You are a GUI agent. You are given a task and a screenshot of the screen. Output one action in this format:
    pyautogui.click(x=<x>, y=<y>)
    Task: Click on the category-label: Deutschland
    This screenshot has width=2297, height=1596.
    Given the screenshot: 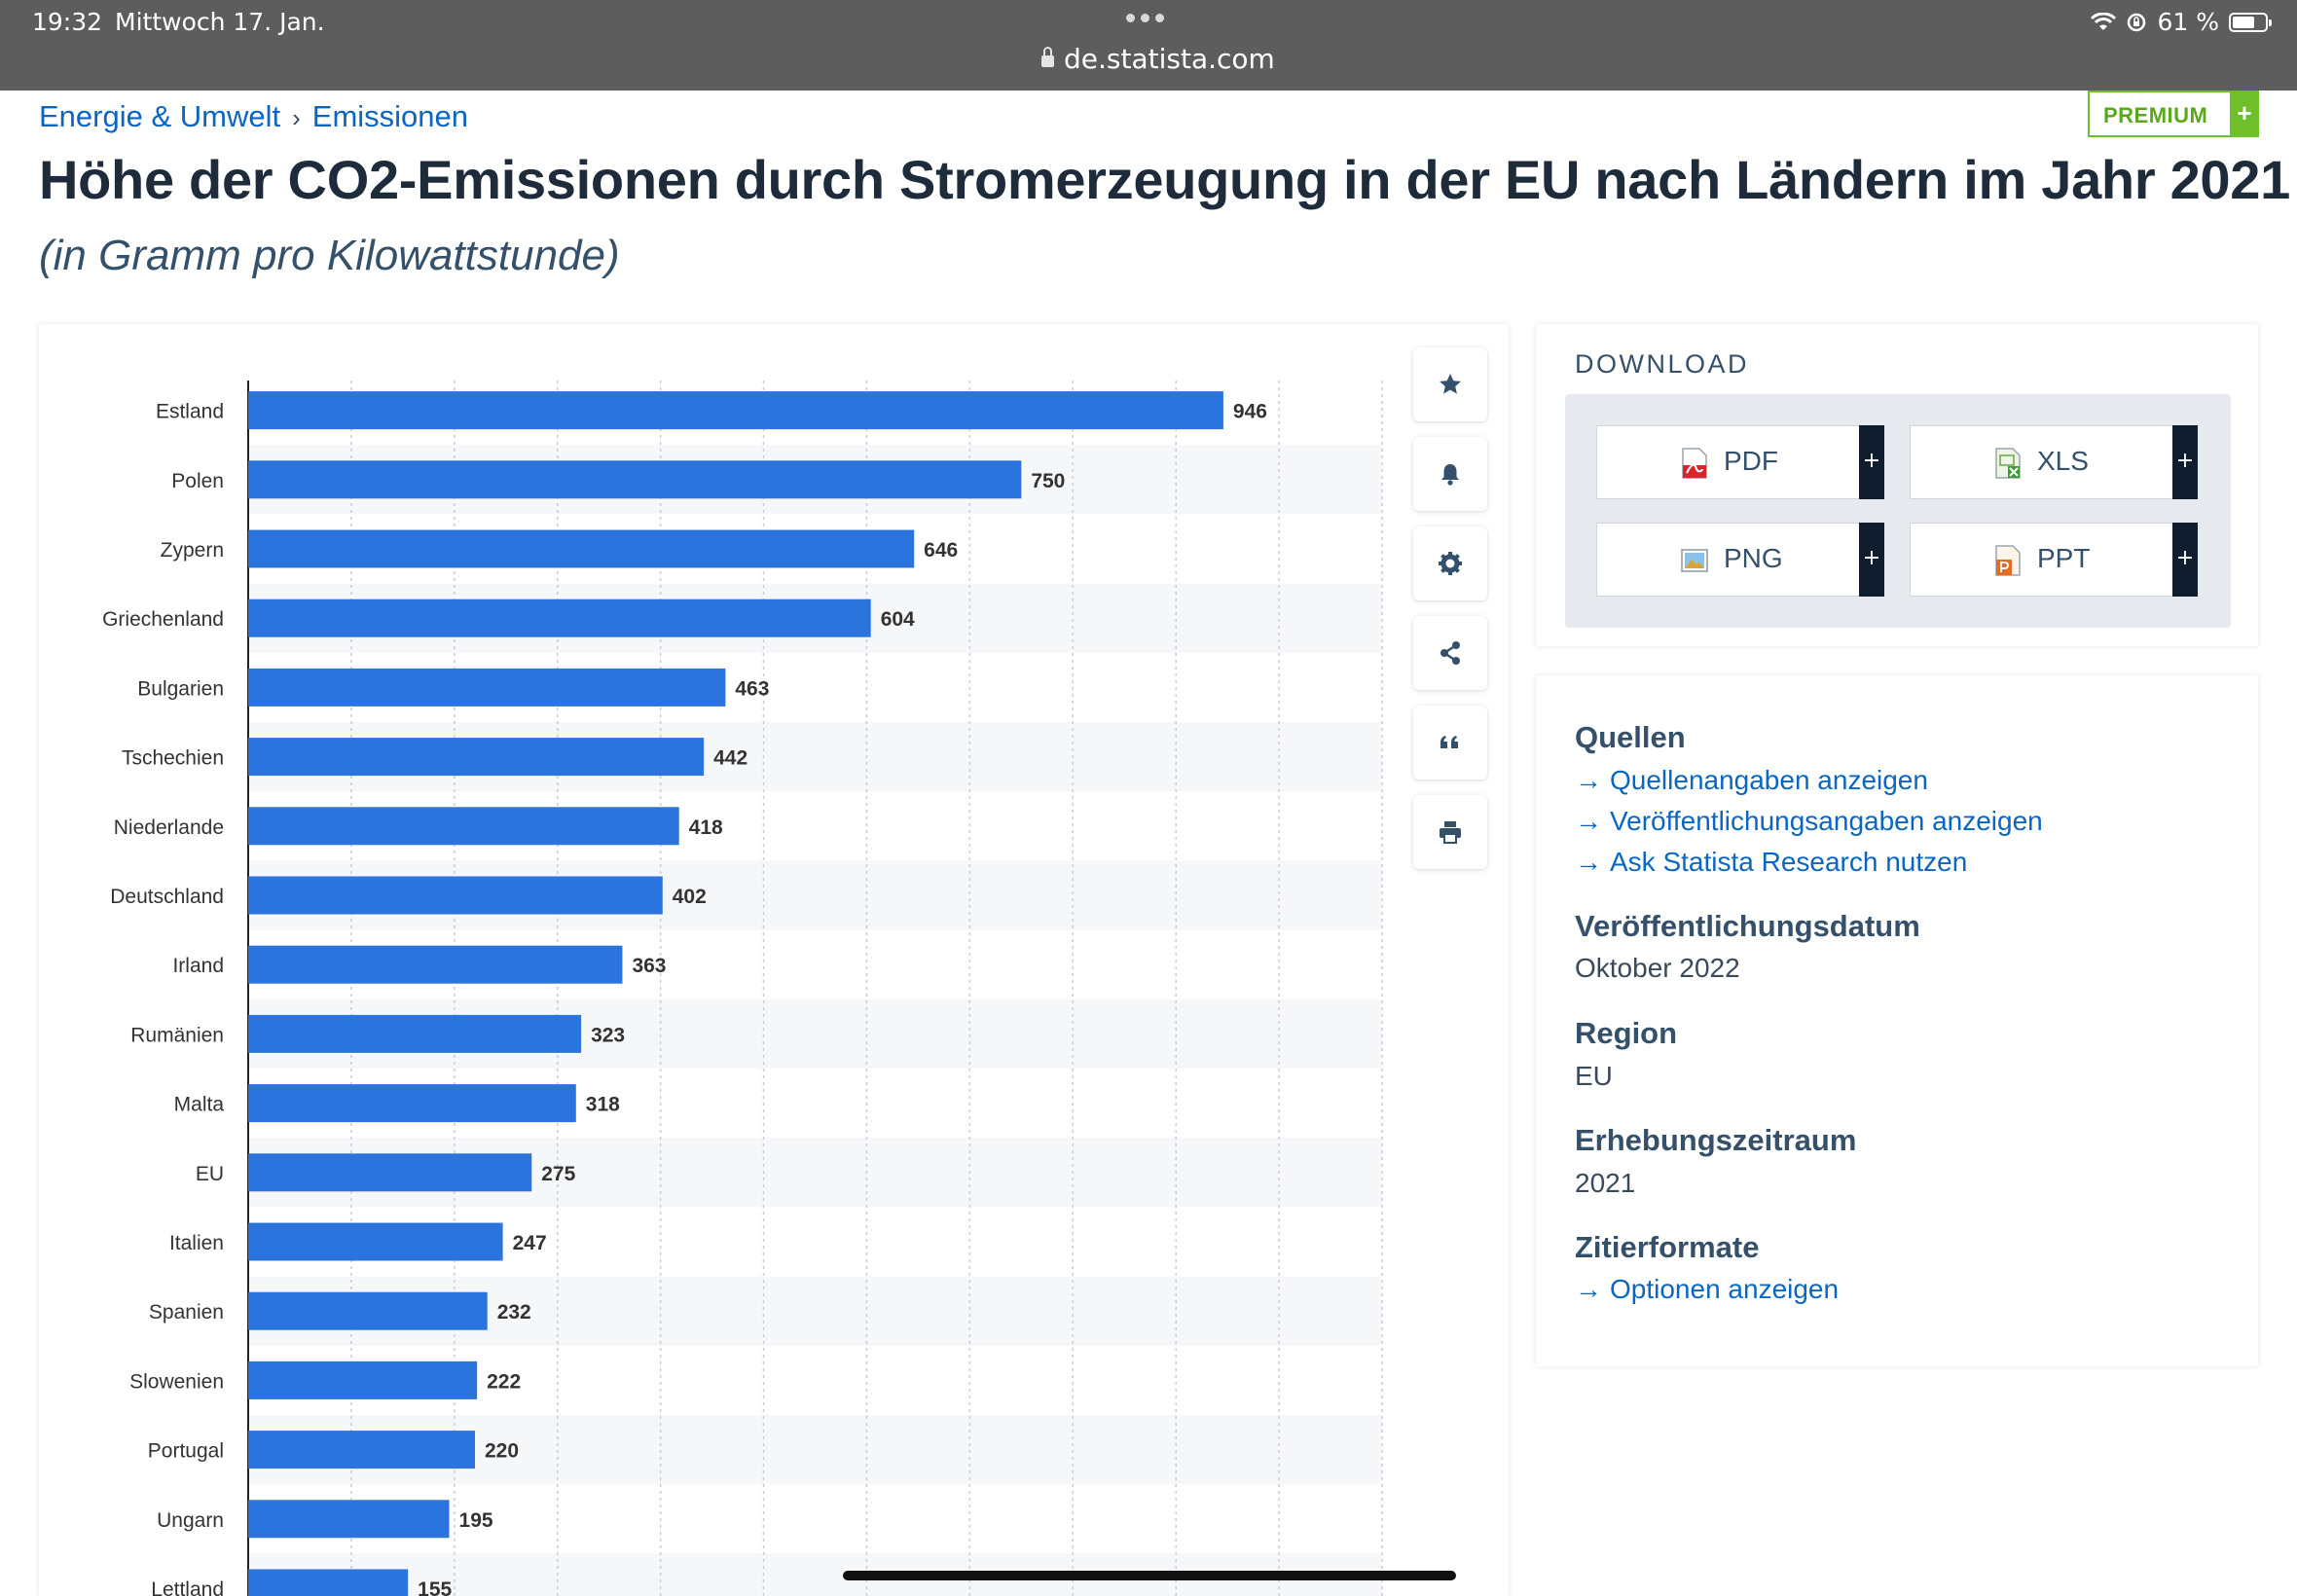 What is the action you would take?
    pyautogui.click(x=167, y=897)
    